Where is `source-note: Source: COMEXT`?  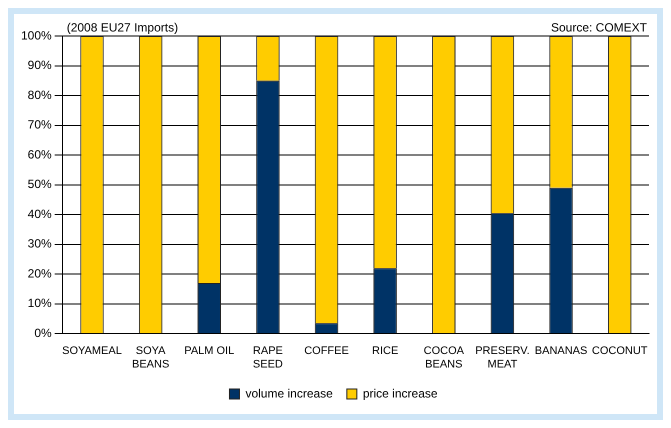
source-note: Source: COMEXT is located at coordinates (599, 27).